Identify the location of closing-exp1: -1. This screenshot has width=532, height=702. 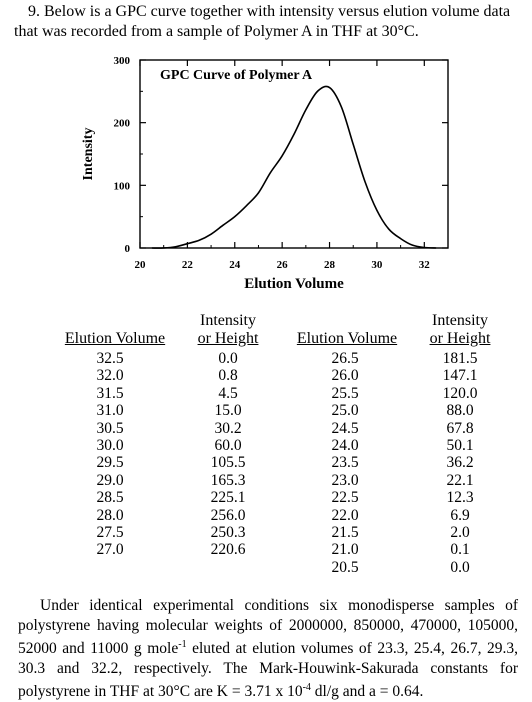
(182, 644).